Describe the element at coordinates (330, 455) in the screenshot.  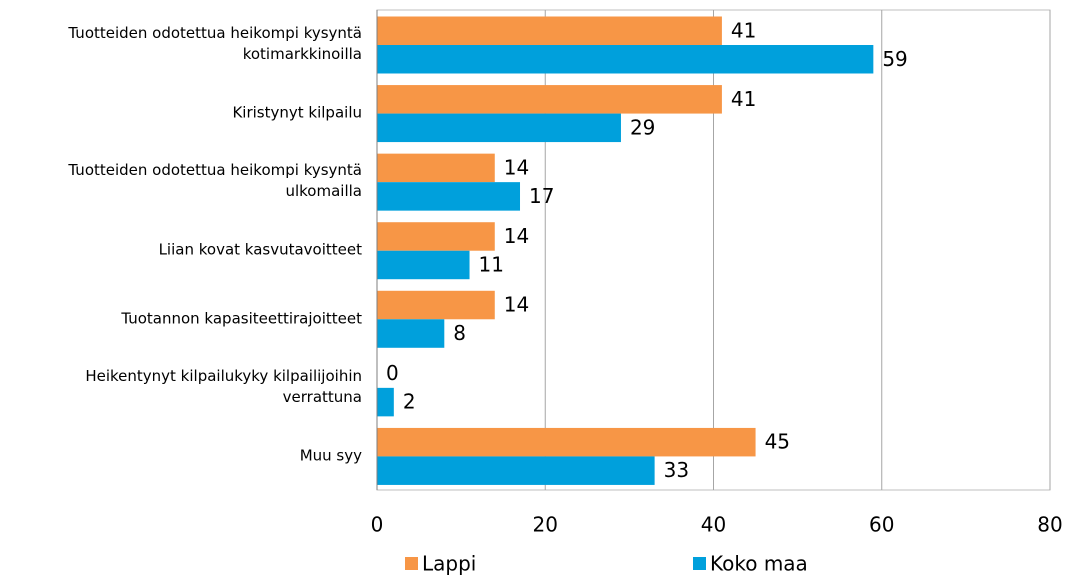
I see `category-label: Muu syy` at that location.